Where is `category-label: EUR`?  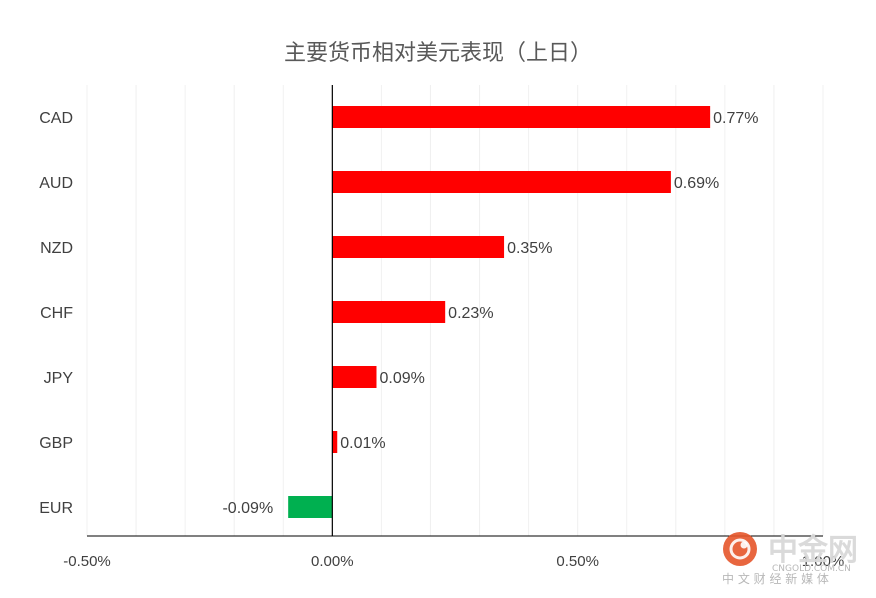
category-label: EUR is located at coordinates (56, 508).